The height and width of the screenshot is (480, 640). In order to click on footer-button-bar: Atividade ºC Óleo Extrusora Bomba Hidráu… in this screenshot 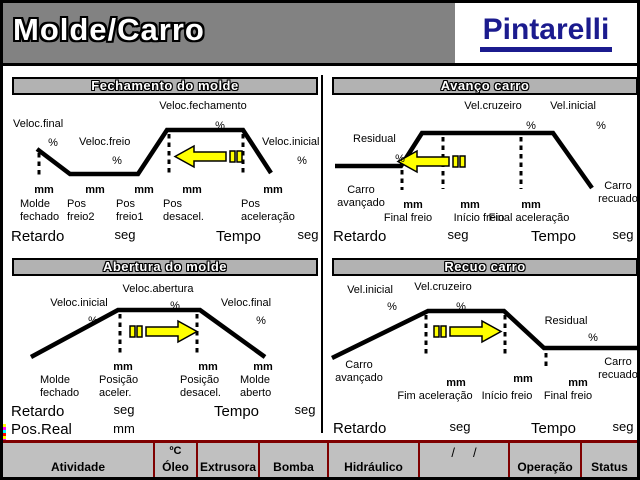, I will do `click(320, 458)`.